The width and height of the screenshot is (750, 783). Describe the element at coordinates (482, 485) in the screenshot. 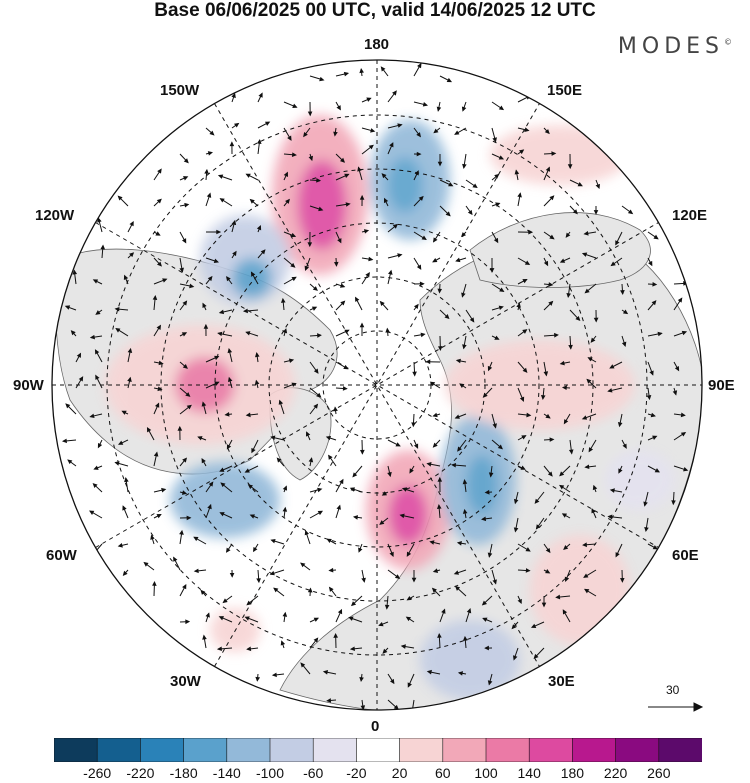

I see `anomaly-neg-4-core` at that location.